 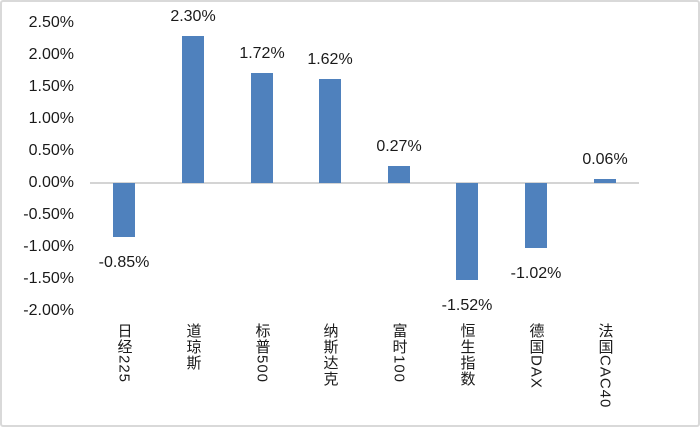 What do you see at coordinates (330, 355) in the screenshot?
I see `category-axis-label: 纳斯达克` at bounding box center [330, 355].